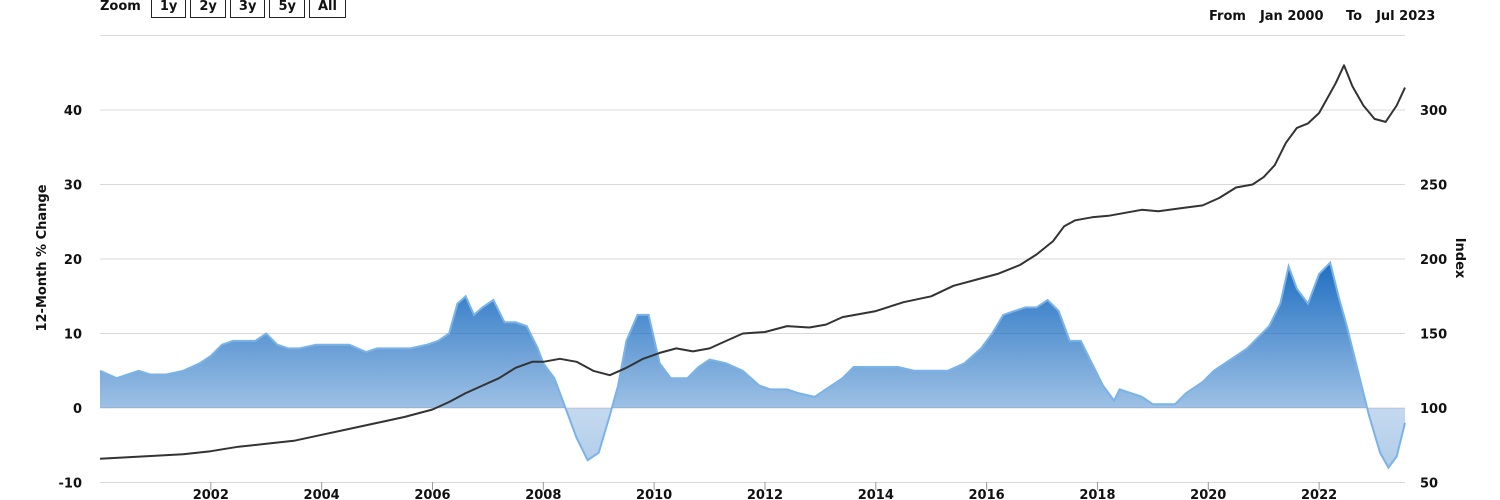  Describe the element at coordinates (1227, 16) in the screenshot. I see `range-from-label: From` at that location.